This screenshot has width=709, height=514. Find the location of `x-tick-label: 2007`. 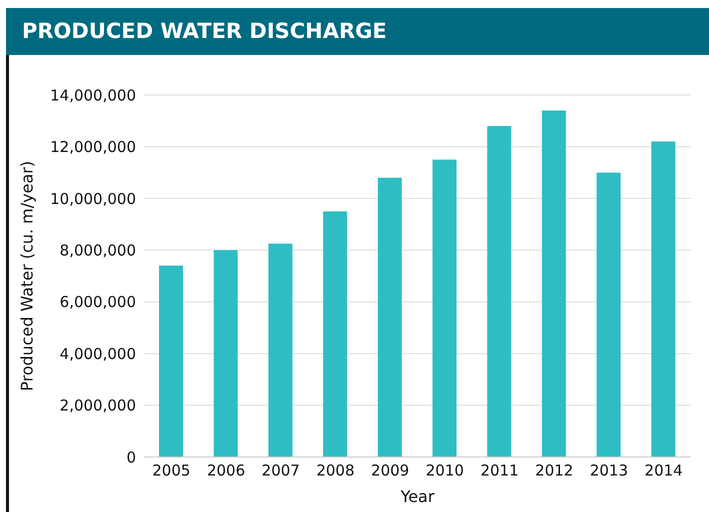

x-tick-label: 2007 is located at coordinates (281, 471).